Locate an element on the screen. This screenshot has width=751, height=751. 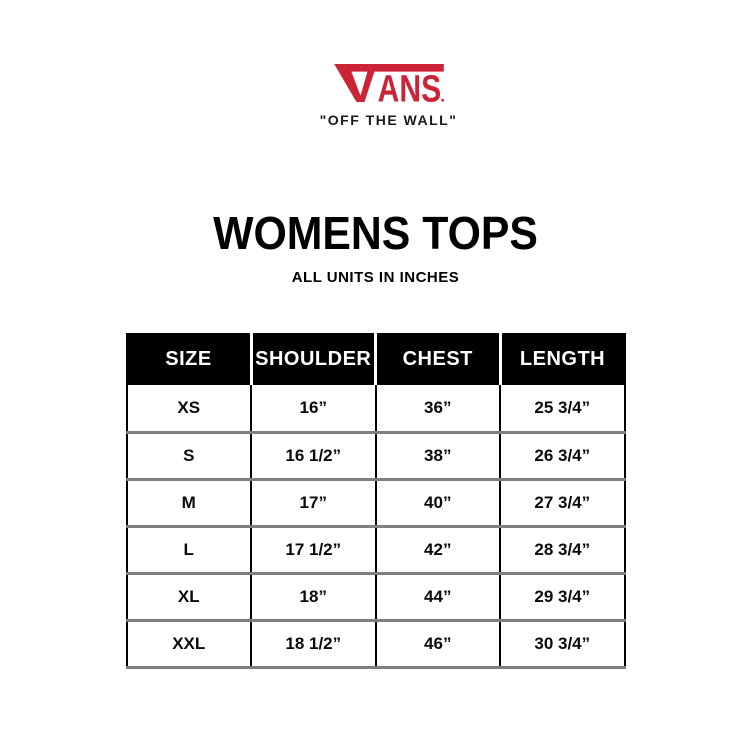
measurement-cell: 26 3/4” is located at coordinates (562, 454).